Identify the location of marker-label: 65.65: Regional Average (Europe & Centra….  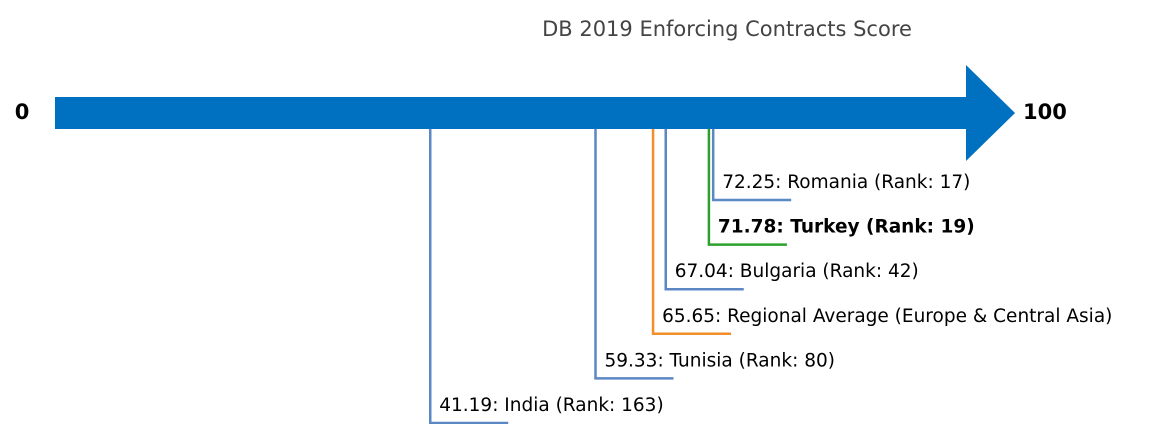
(887, 316).